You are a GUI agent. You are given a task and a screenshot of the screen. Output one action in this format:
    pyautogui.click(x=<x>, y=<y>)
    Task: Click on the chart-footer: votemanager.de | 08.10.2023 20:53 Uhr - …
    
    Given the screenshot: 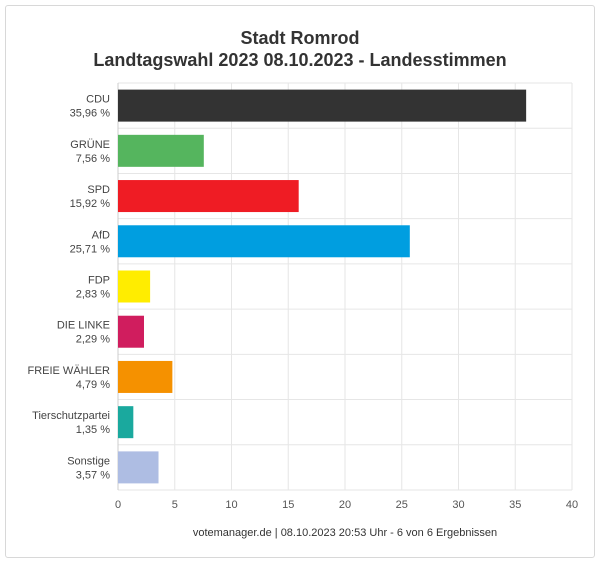 What is the action you would take?
    pyautogui.click(x=345, y=533)
    